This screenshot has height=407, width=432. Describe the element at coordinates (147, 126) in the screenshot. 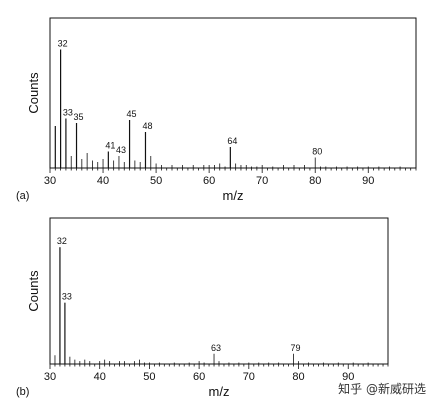

I see `peak-label: 48` at that location.